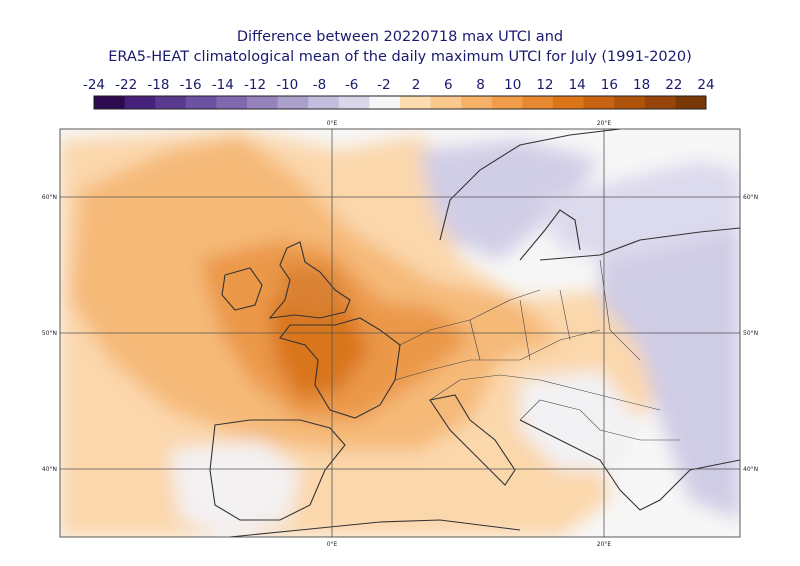 This screenshot has height=566, width=800. I want to click on colorbar-tick-label: -22, so click(126, 85).